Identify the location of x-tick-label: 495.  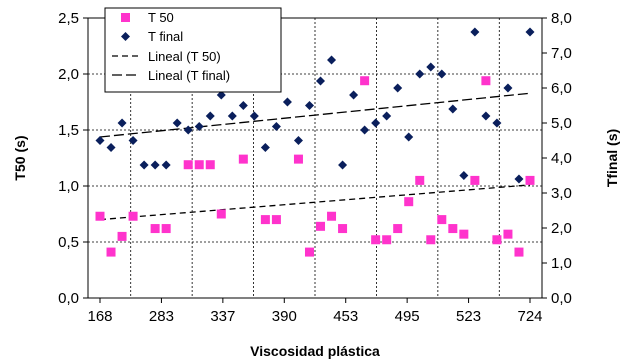
(407, 316).